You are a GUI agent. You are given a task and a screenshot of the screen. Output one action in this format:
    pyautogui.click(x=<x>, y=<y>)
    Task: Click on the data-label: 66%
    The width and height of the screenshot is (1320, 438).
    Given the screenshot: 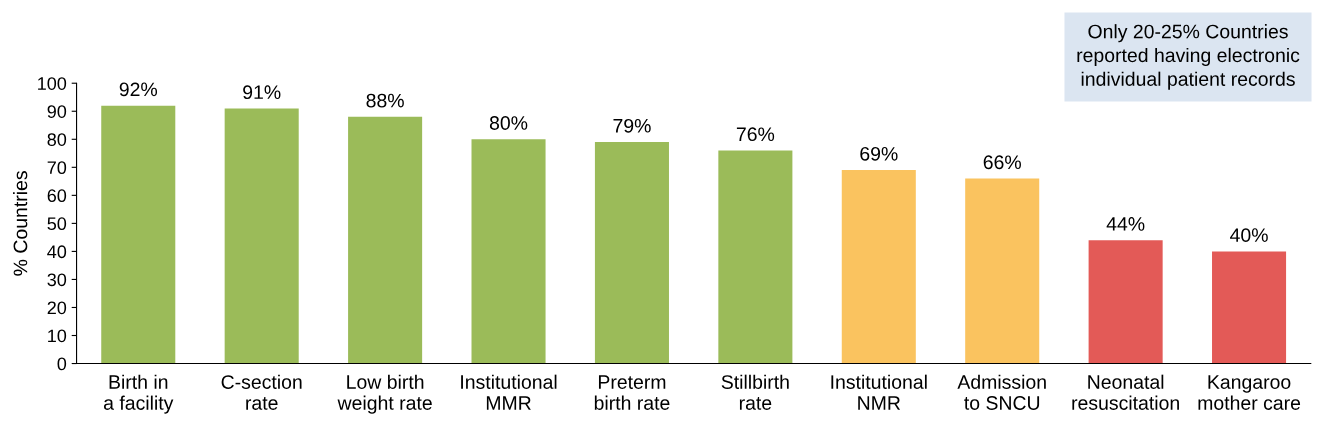 What is the action you would take?
    pyautogui.click(x=1002, y=162)
    